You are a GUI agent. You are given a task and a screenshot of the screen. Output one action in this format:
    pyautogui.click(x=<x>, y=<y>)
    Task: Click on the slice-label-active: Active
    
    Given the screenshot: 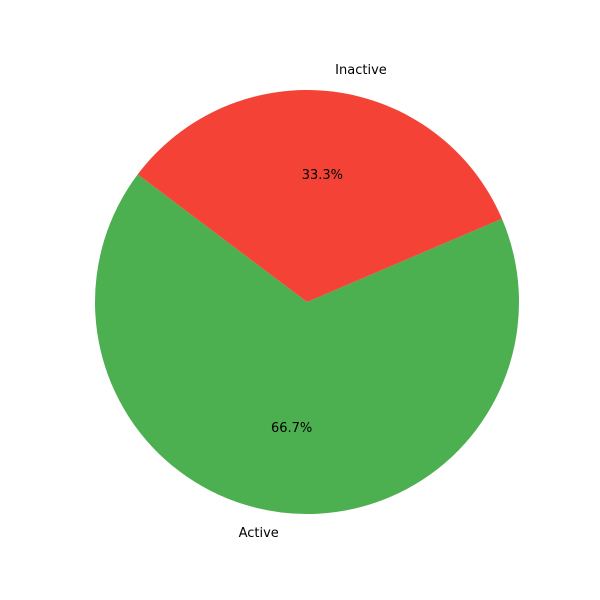 What is the action you would take?
    pyautogui.click(x=259, y=533)
    